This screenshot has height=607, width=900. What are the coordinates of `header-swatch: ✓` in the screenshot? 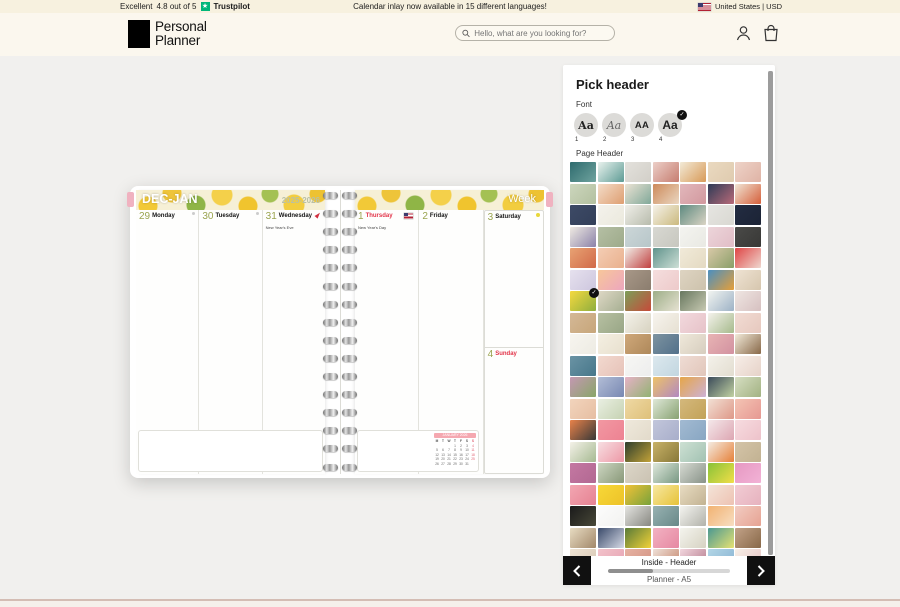 It's located at (584, 299).